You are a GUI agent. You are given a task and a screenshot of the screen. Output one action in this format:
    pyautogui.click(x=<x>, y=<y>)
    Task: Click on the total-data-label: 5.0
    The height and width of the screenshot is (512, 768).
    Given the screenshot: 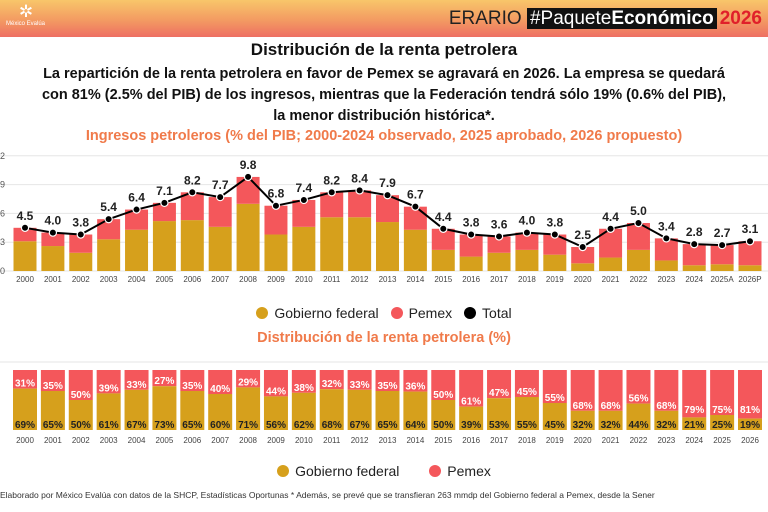 What is the action you would take?
    pyautogui.click(x=638, y=211)
    